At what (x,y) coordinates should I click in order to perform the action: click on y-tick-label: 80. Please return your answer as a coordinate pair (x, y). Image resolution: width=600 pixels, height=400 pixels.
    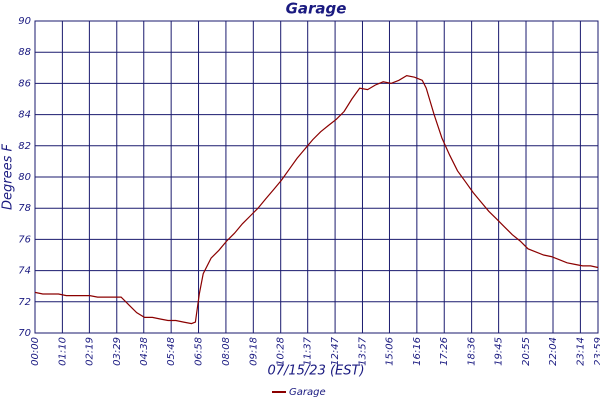
    Looking at the image, I should click on (24, 177).